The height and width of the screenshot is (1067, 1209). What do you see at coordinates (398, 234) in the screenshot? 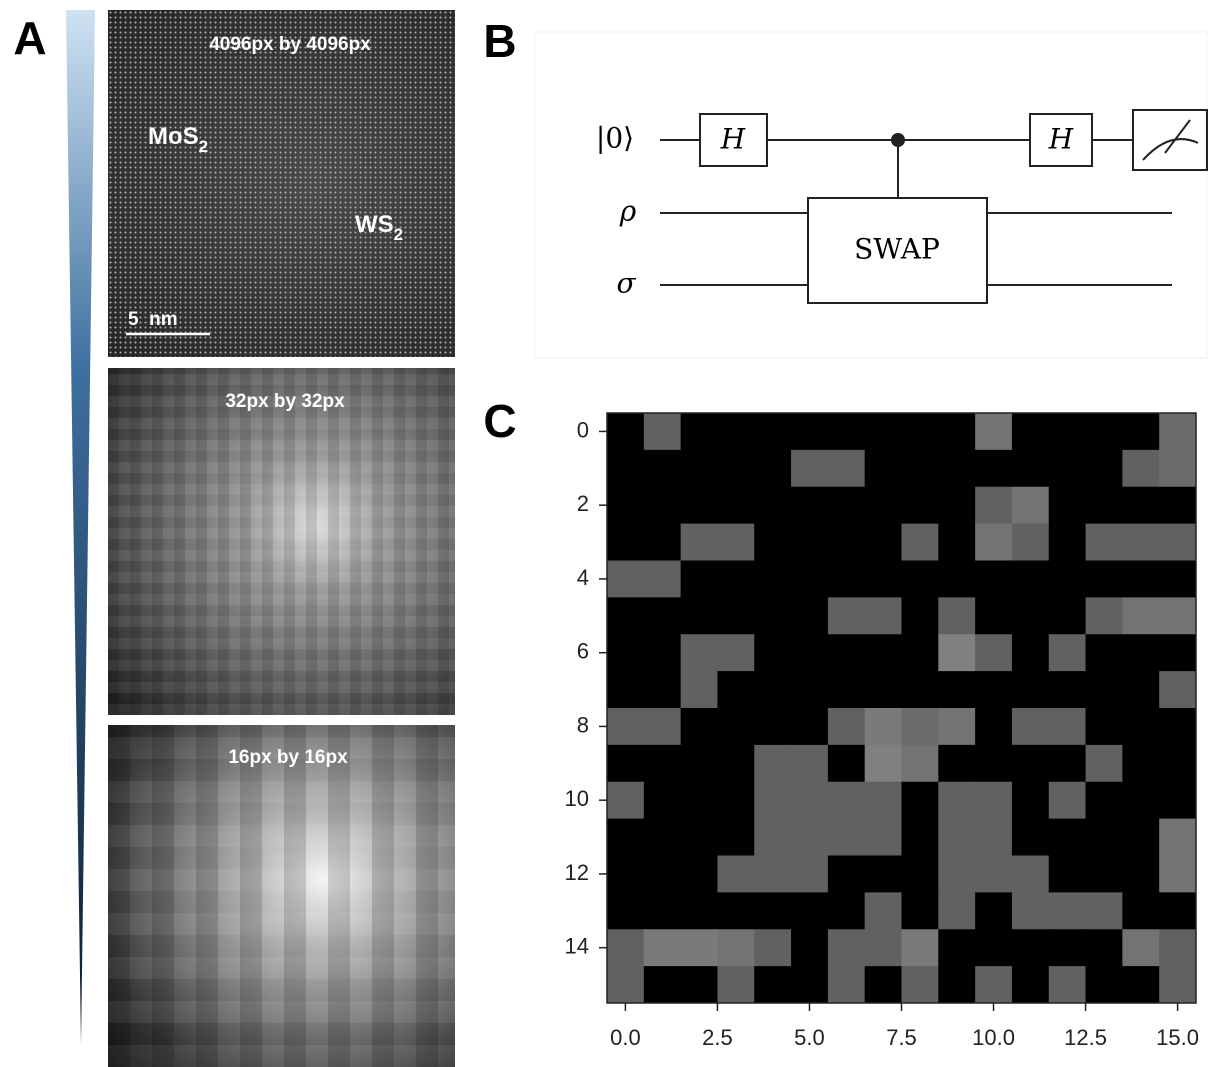
I see `label-subscript: 2` at bounding box center [398, 234].